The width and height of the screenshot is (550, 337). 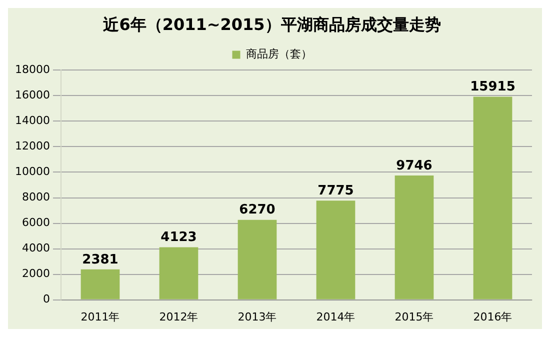 What do you see at coordinates (336, 317) in the screenshot?
I see `x-tick-label: 2014年` at bounding box center [336, 317].